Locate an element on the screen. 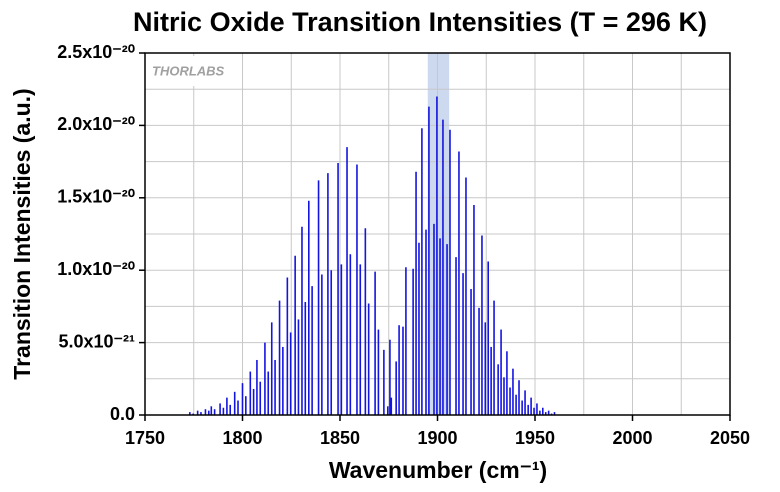 The width and height of the screenshot is (780, 492). y-tick-label: 0.0 is located at coordinates (122, 414).